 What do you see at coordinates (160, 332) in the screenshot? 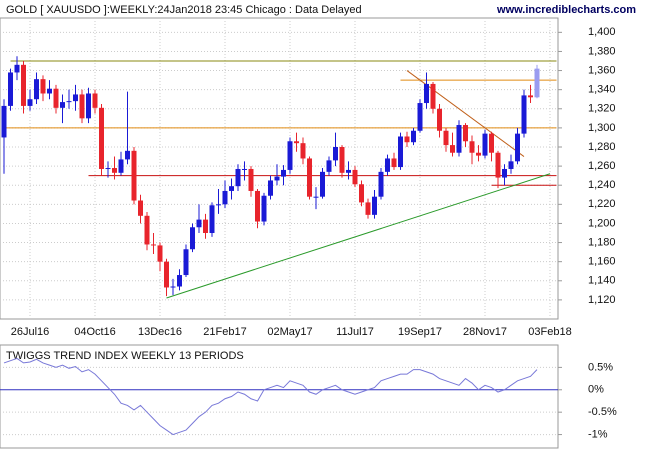
I see `x-tick-label: 13Dec16` at bounding box center [160, 332].